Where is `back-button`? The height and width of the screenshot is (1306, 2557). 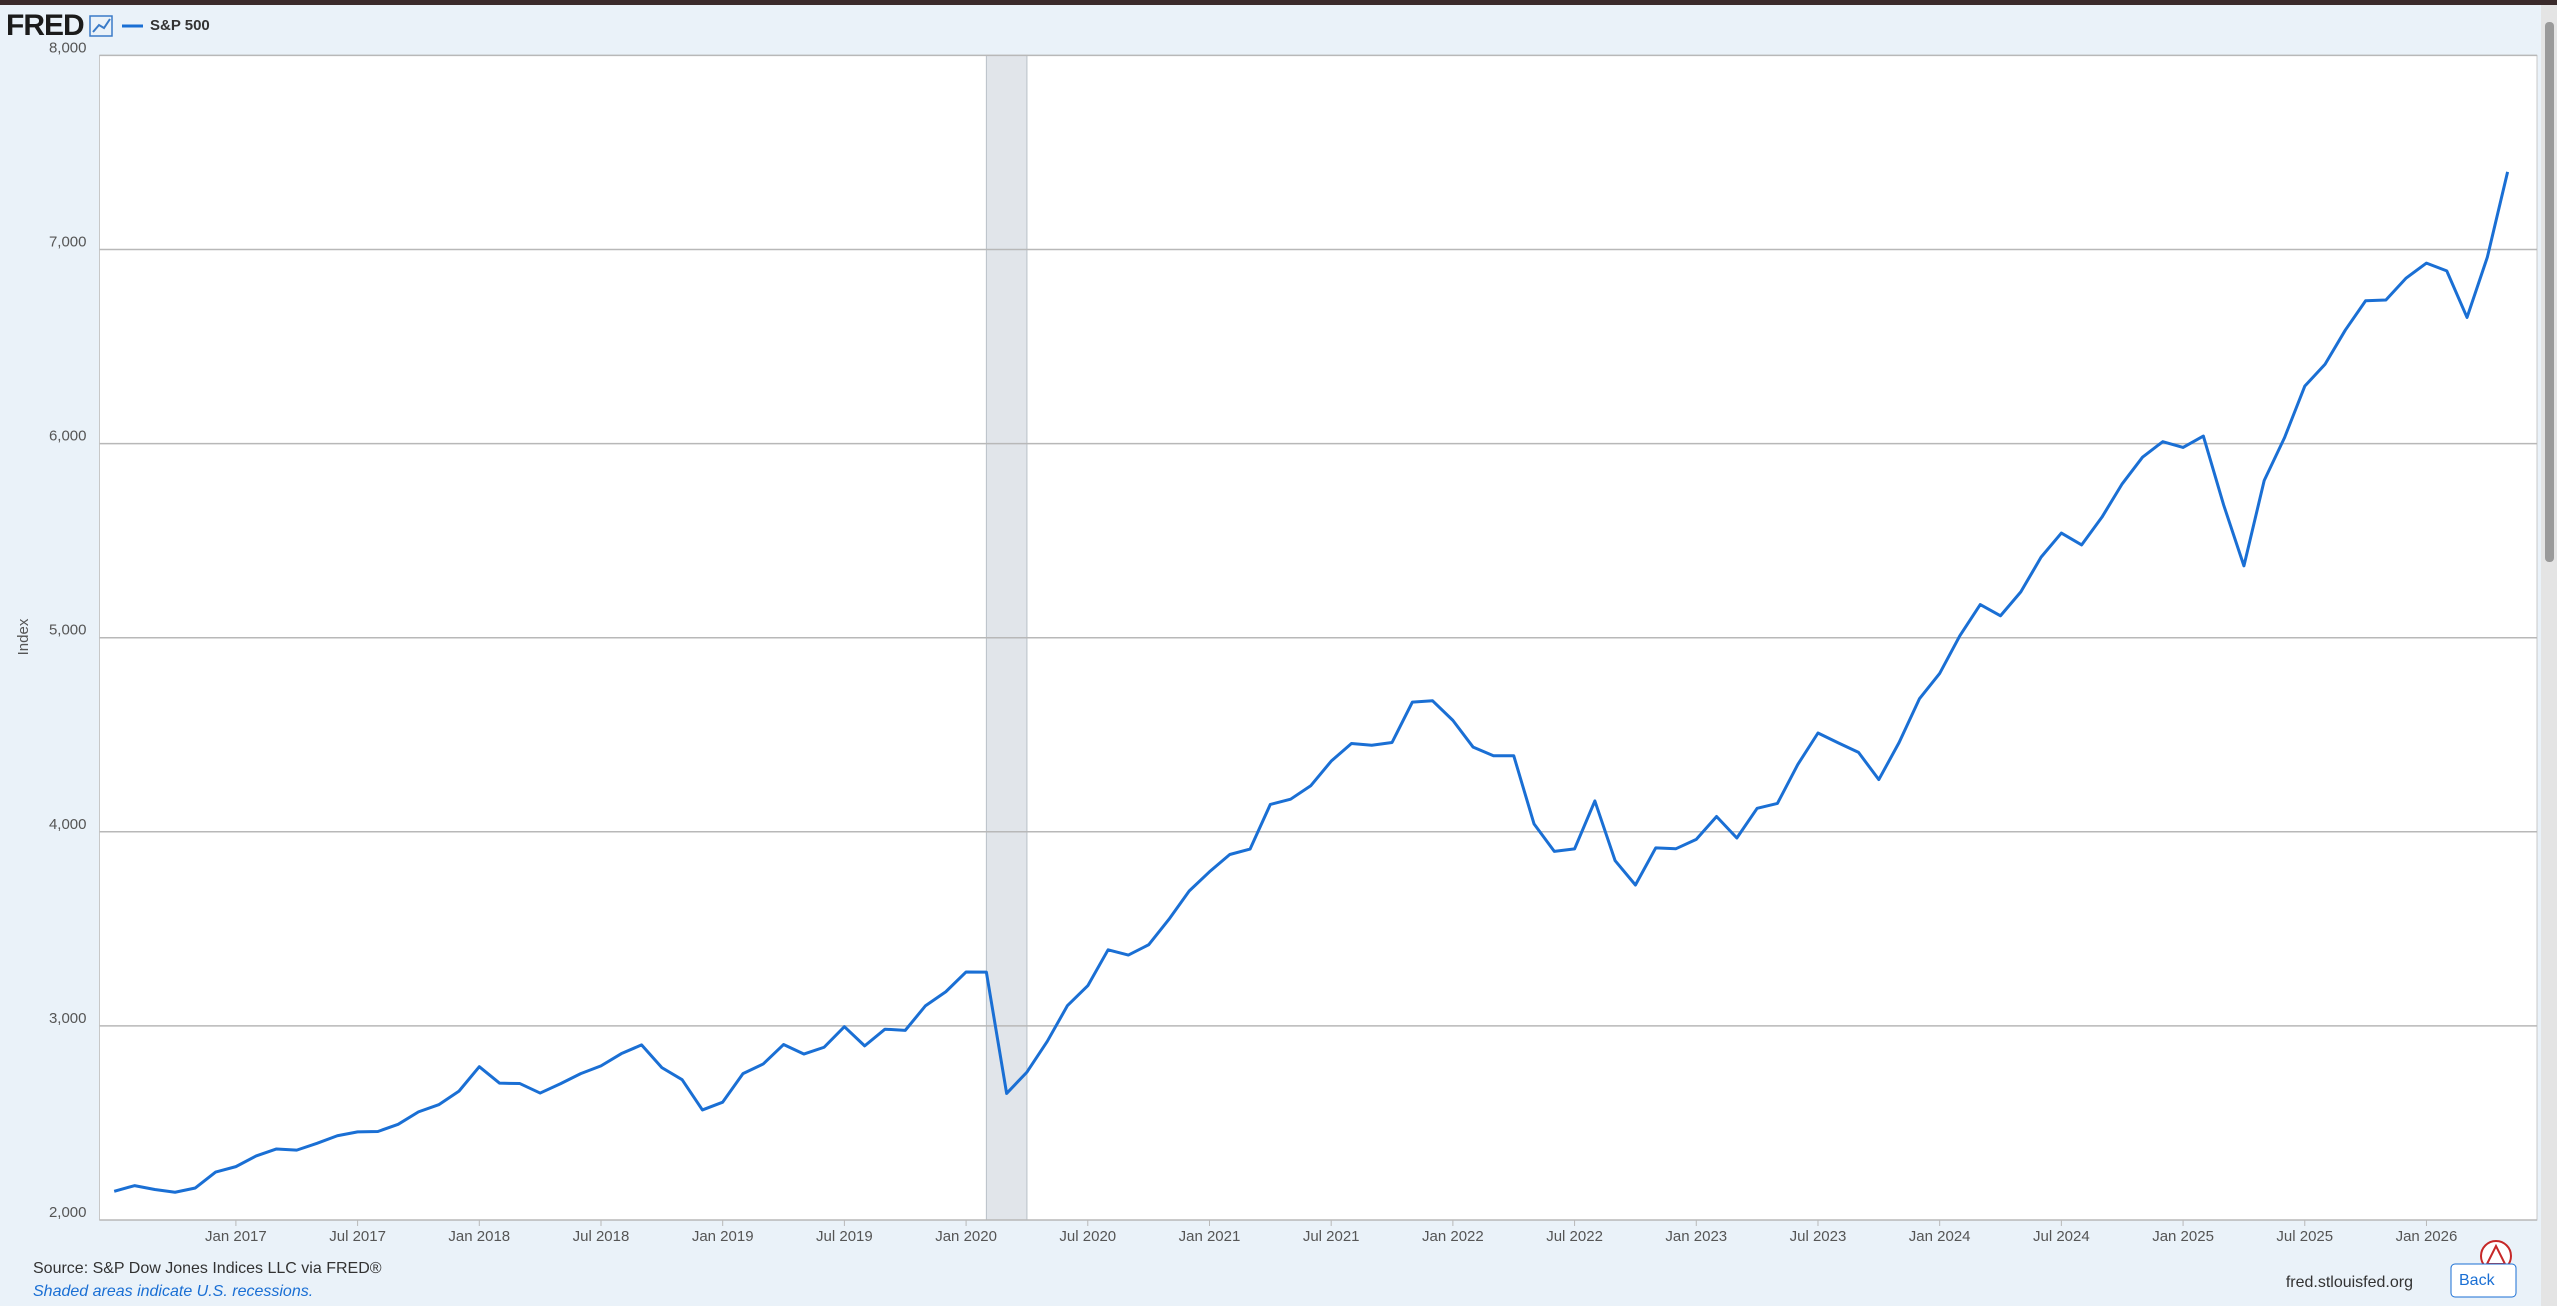 back-button is located at coordinates (2483, 1280).